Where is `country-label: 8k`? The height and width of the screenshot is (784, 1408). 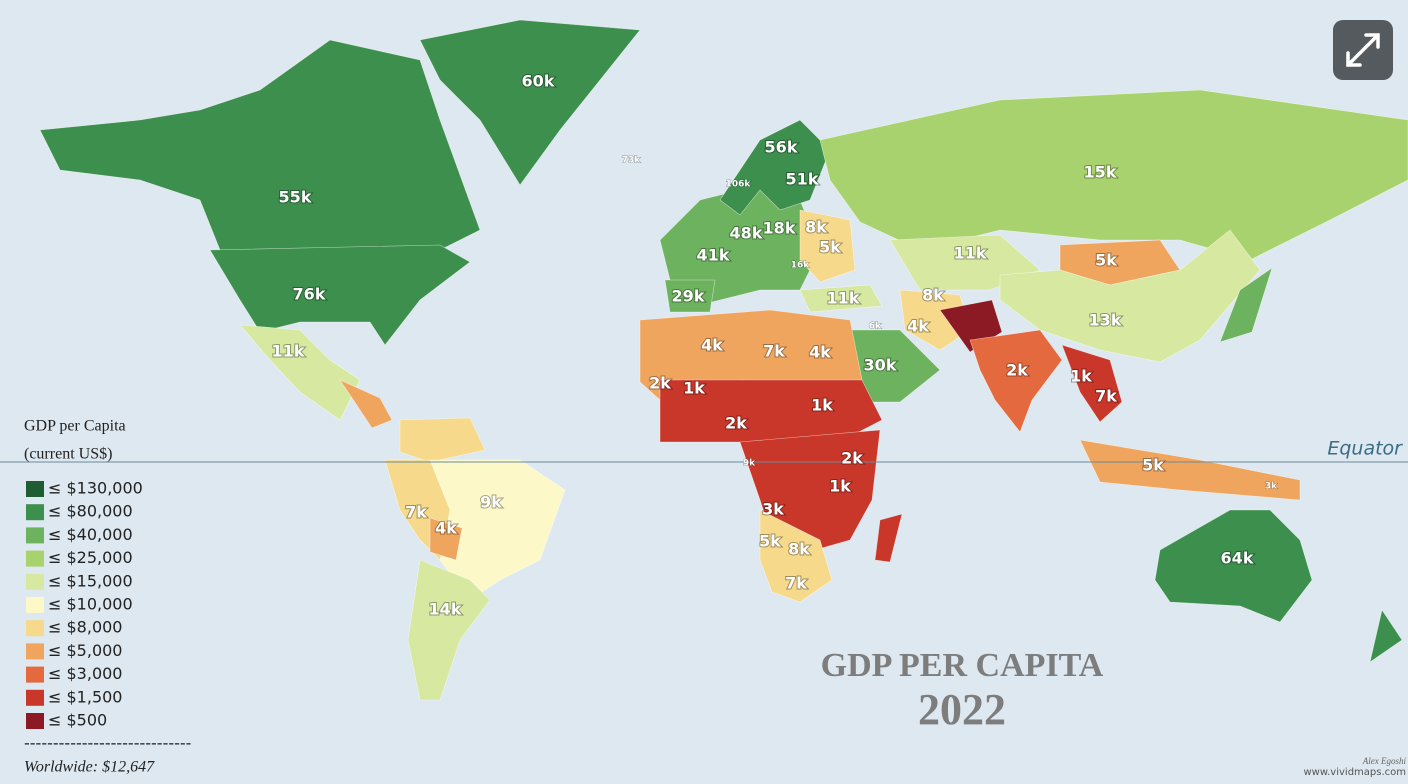
country-label: 8k is located at coordinates (816, 227).